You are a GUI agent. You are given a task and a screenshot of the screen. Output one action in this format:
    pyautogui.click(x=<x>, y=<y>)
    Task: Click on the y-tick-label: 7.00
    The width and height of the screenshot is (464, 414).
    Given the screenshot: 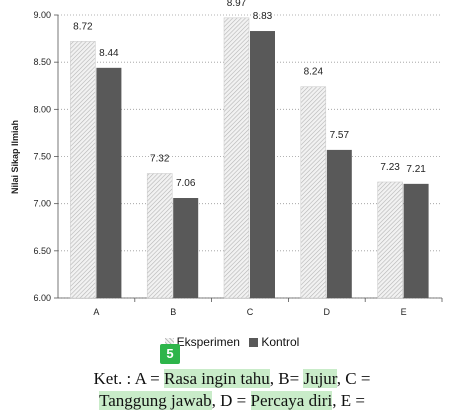 What is the action you would take?
    pyautogui.click(x=42, y=204)
    